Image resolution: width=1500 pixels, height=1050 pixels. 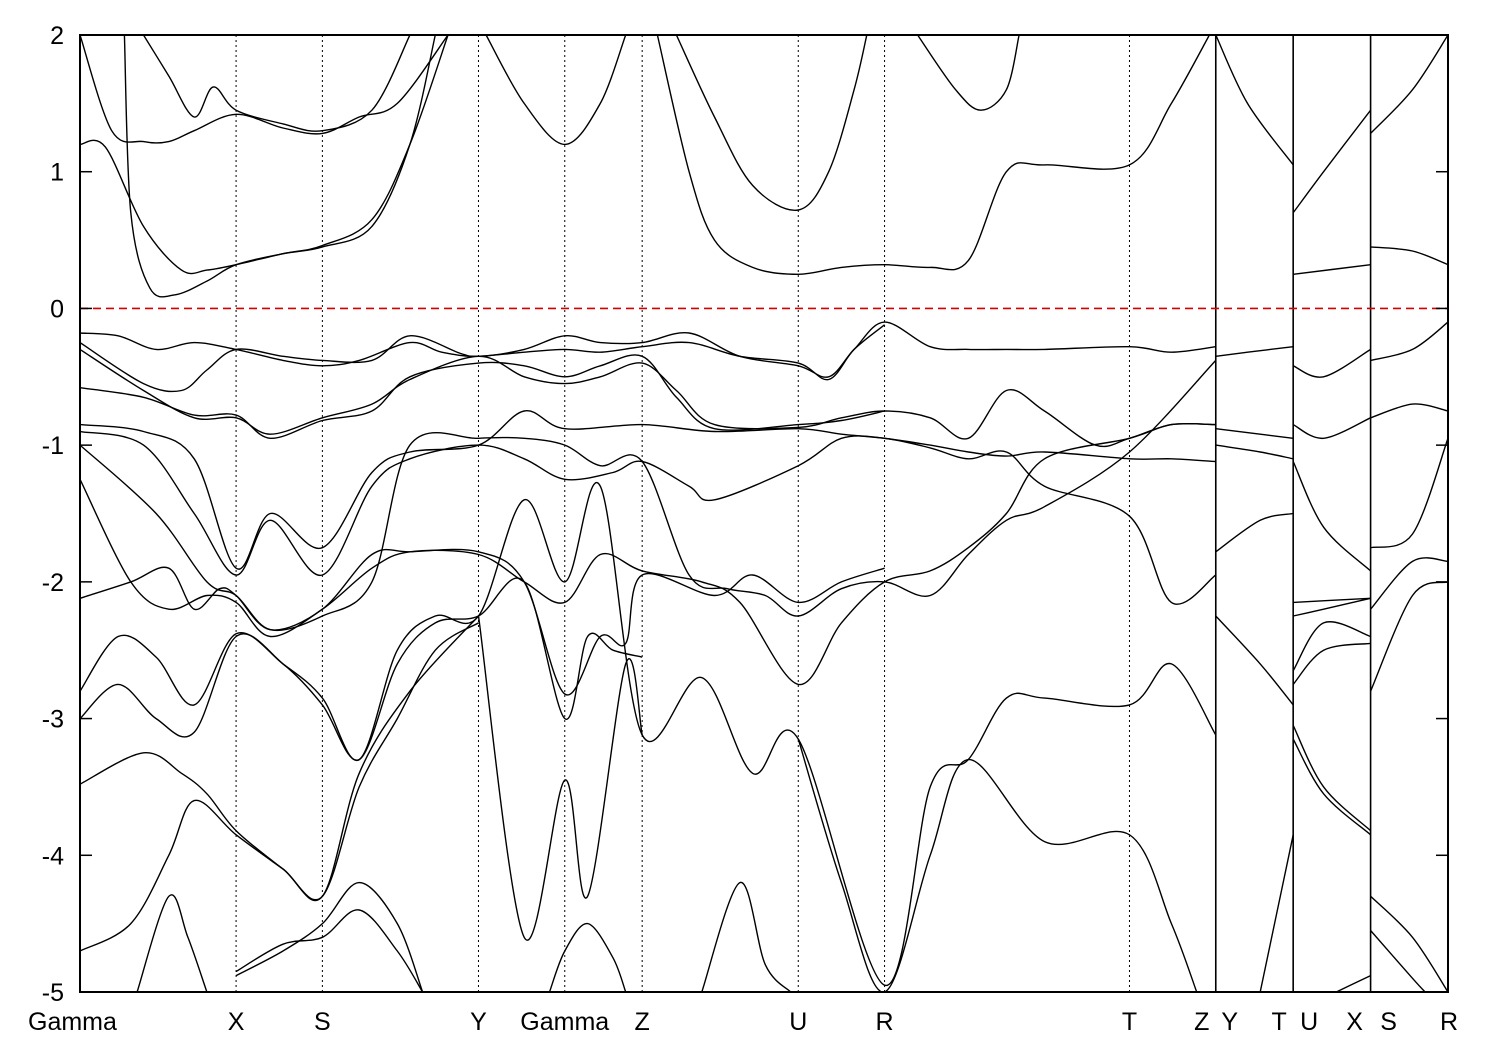 I want to click on y-tick-label: 1, so click(x=57, y=173).